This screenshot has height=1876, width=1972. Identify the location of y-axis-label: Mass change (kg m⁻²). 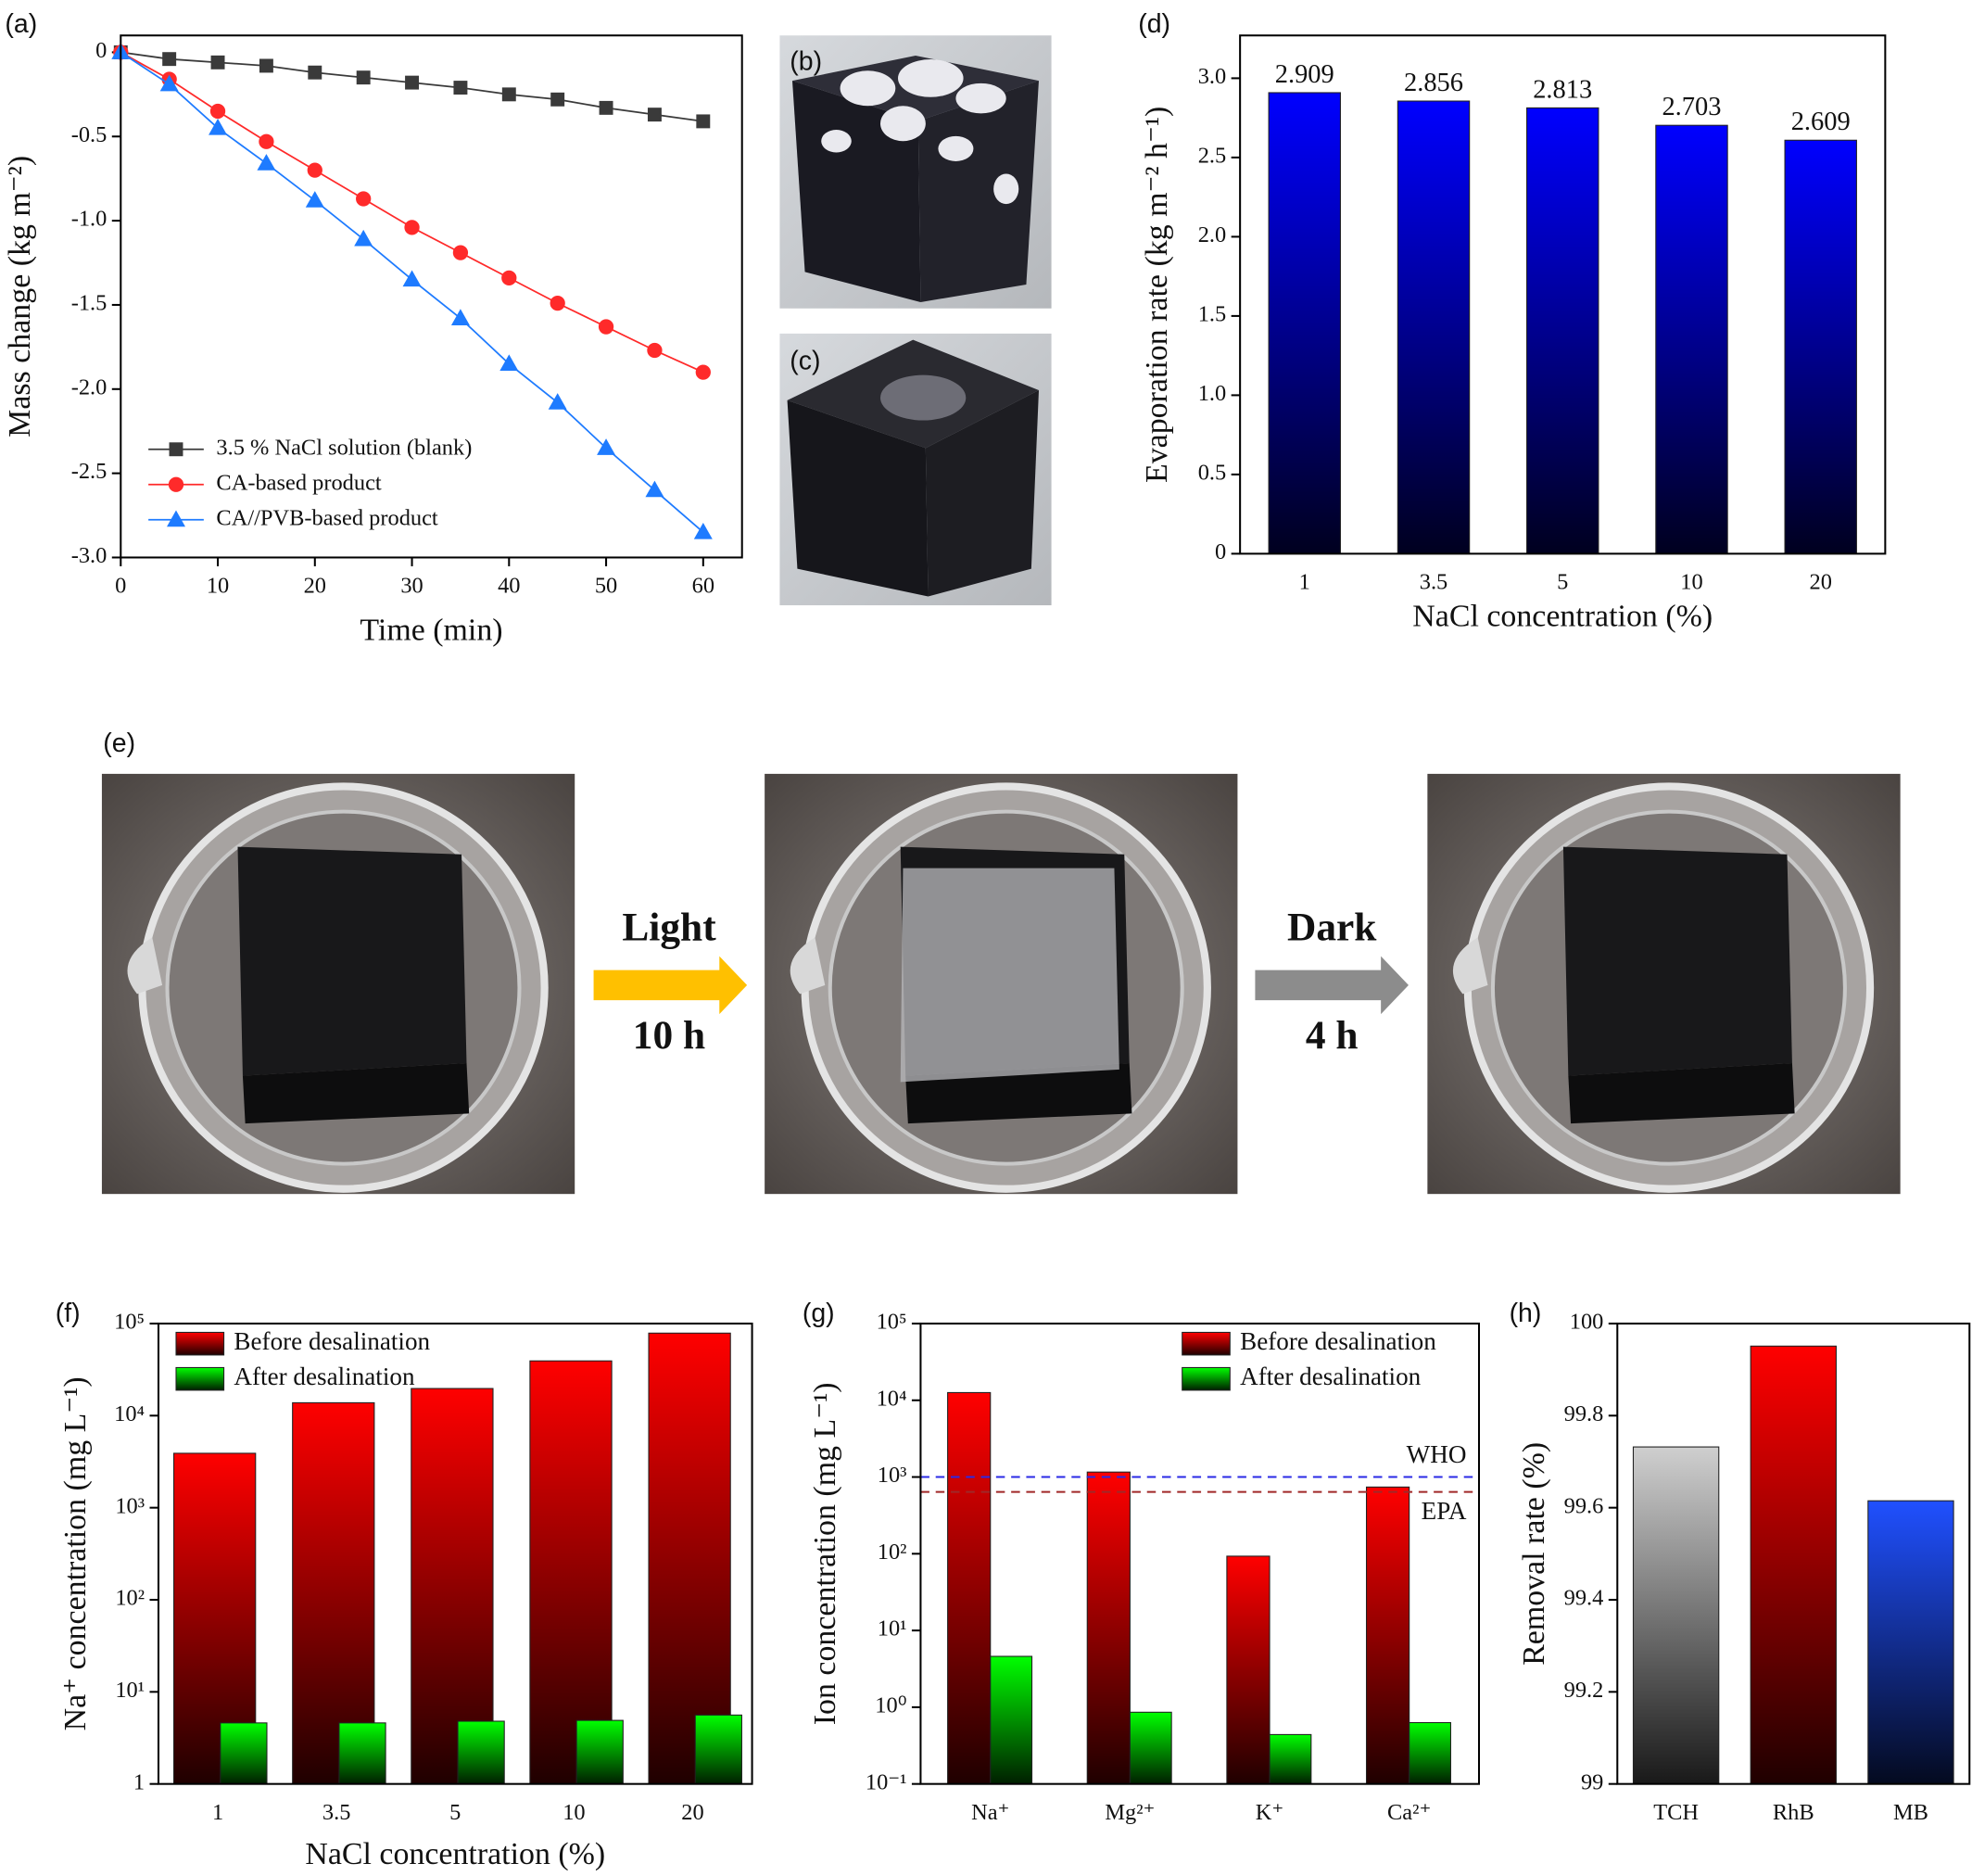
(20, 297).